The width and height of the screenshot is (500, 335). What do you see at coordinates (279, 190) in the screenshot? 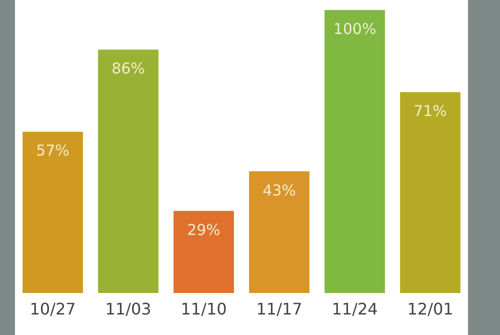
I see `data-label: 43%` at bounding box center [279, 190].